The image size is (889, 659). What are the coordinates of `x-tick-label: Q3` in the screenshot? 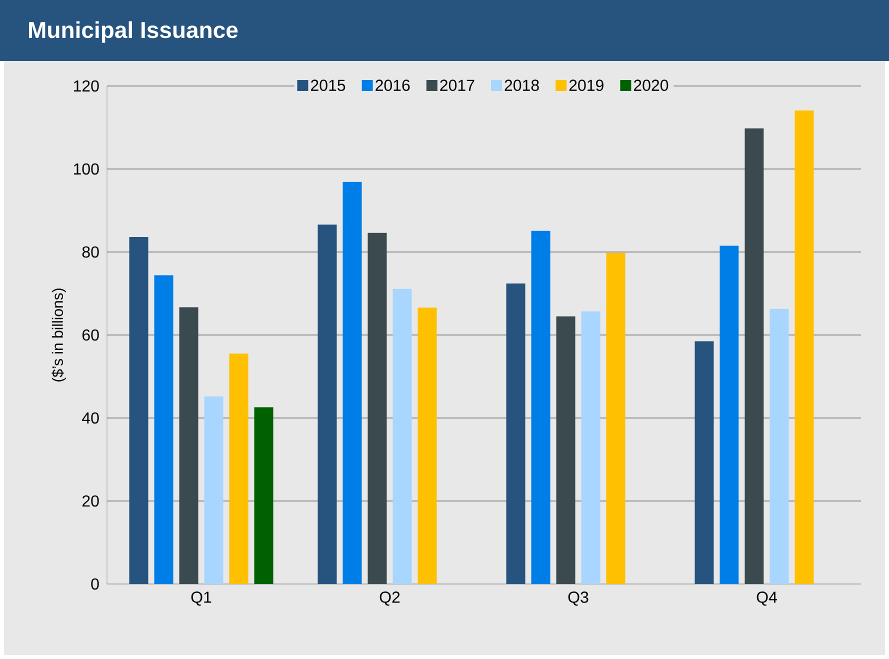 It's located at (578, 599).